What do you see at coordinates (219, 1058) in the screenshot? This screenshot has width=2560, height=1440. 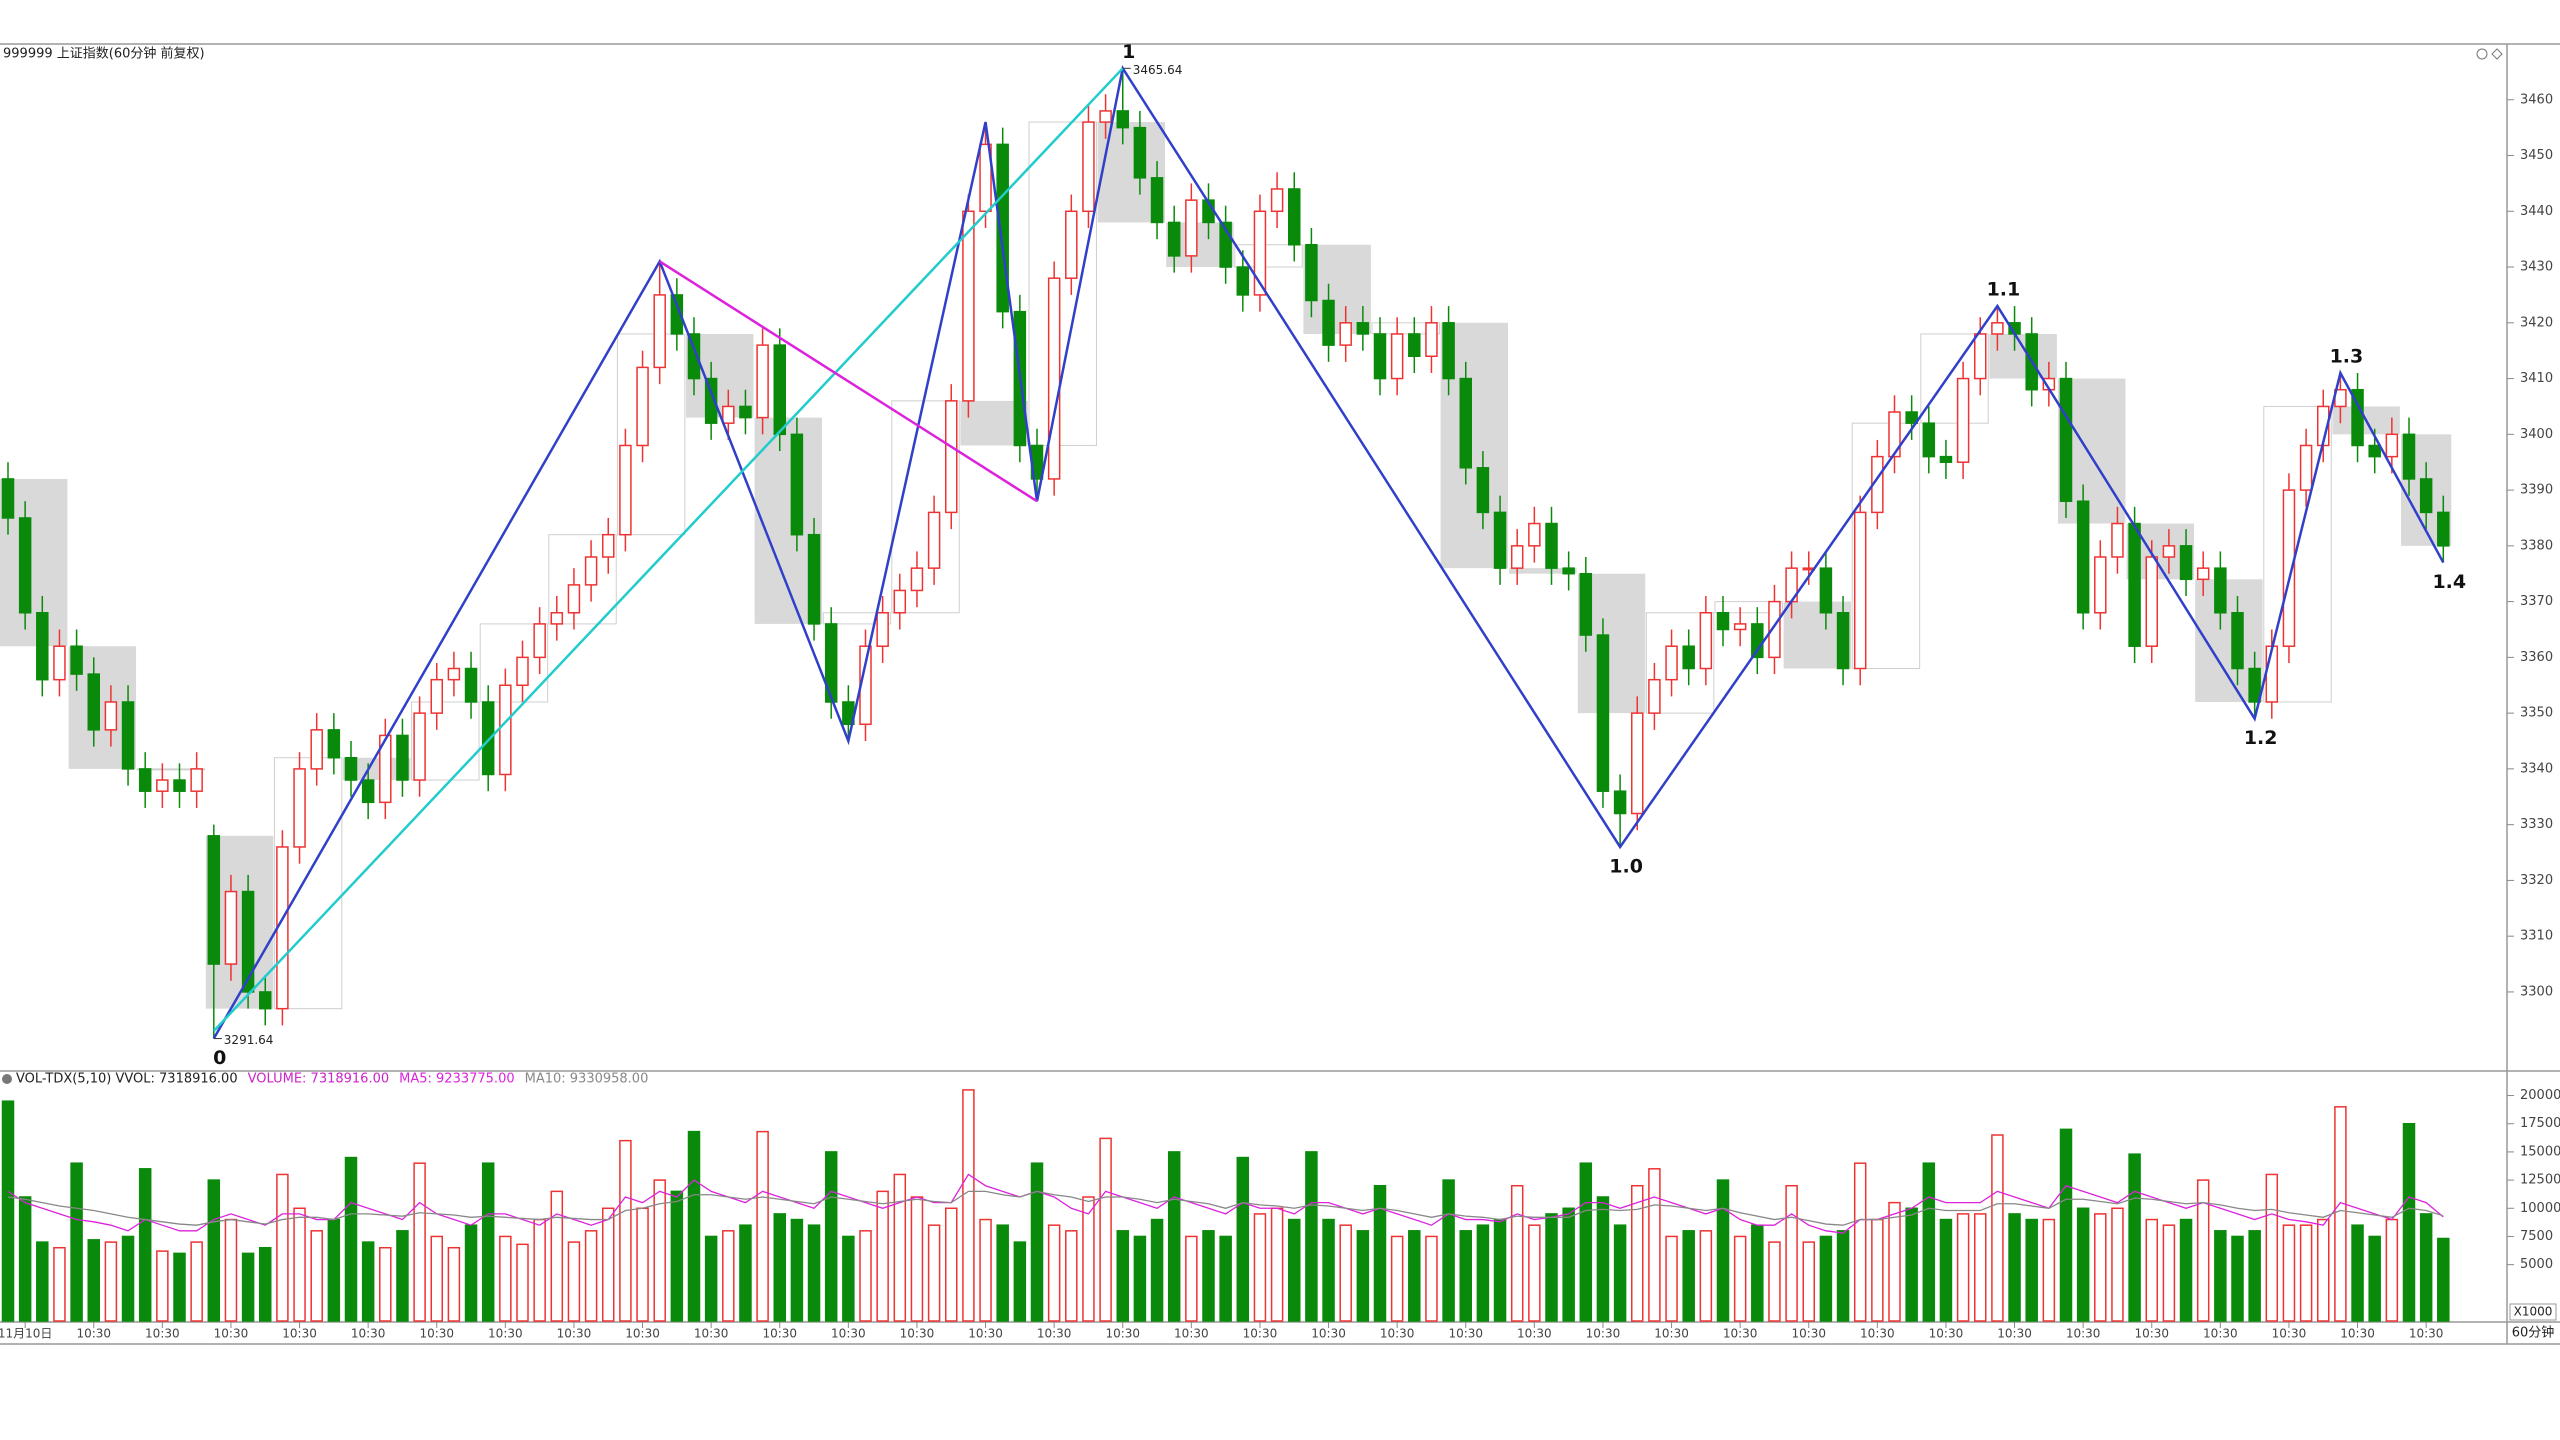 I see `wave-label: 0` at bounding box center [219, 1058].